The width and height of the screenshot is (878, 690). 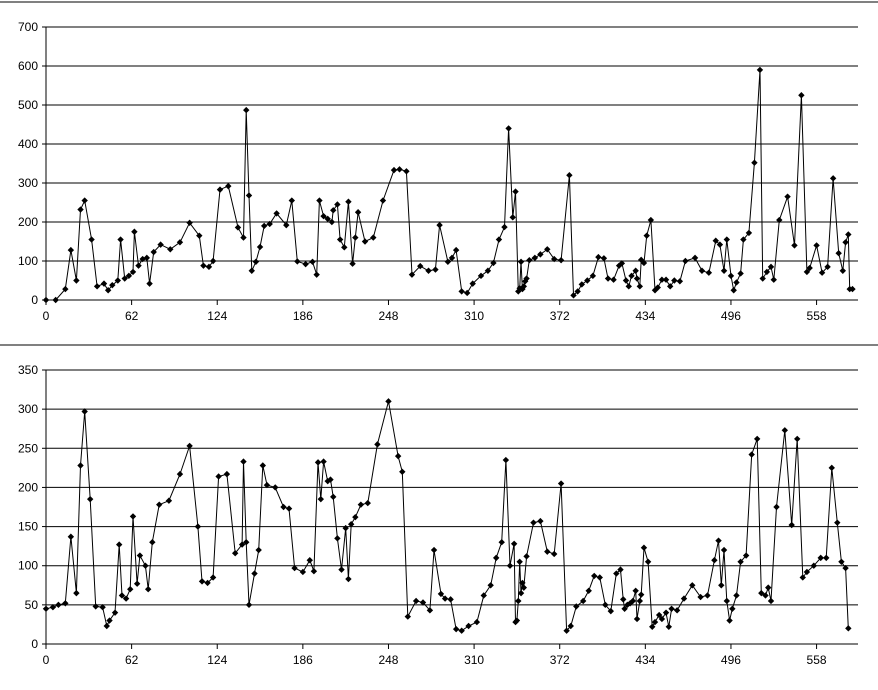 What do you see at coordinates (46, 316) in the screenshot?
I see `x-tick-label: 0` at bounding box center [46, 316].